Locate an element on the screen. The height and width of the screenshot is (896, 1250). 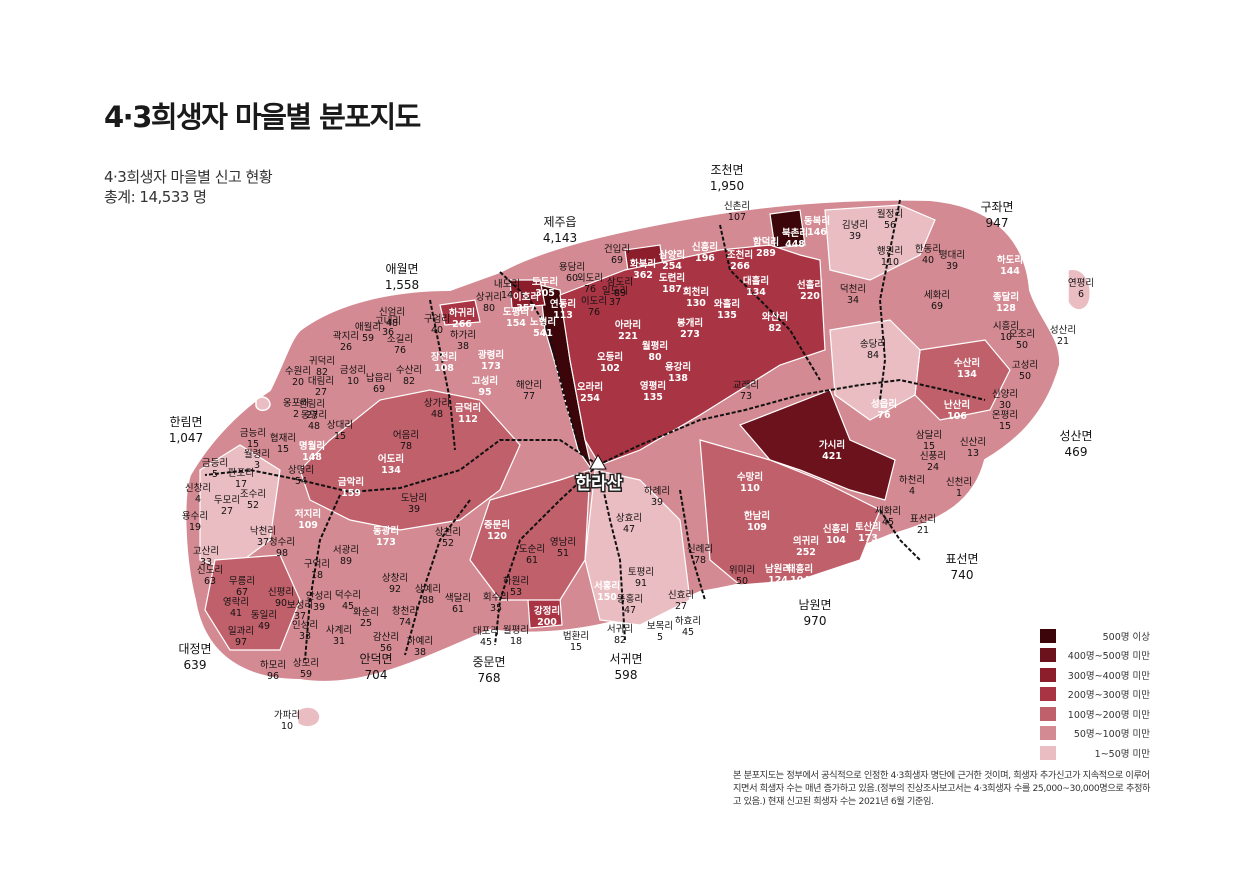
village-name: 사계리 is located at coordinates (339, 630).